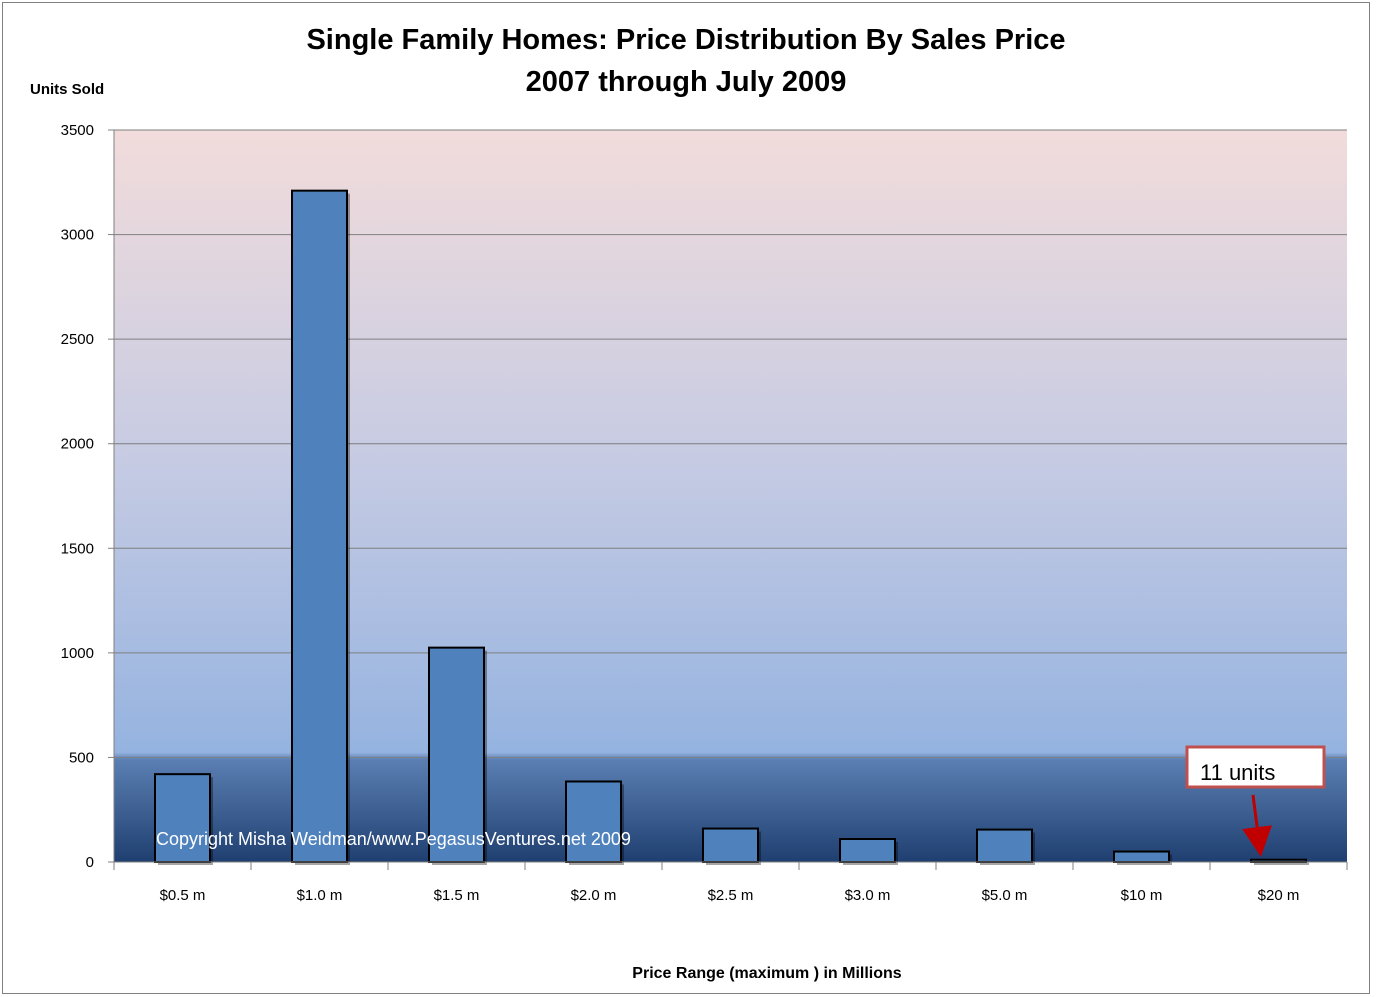 The image size is (1376, 997). I want to click on annotation-text: 11 units, so click(1237, 772).